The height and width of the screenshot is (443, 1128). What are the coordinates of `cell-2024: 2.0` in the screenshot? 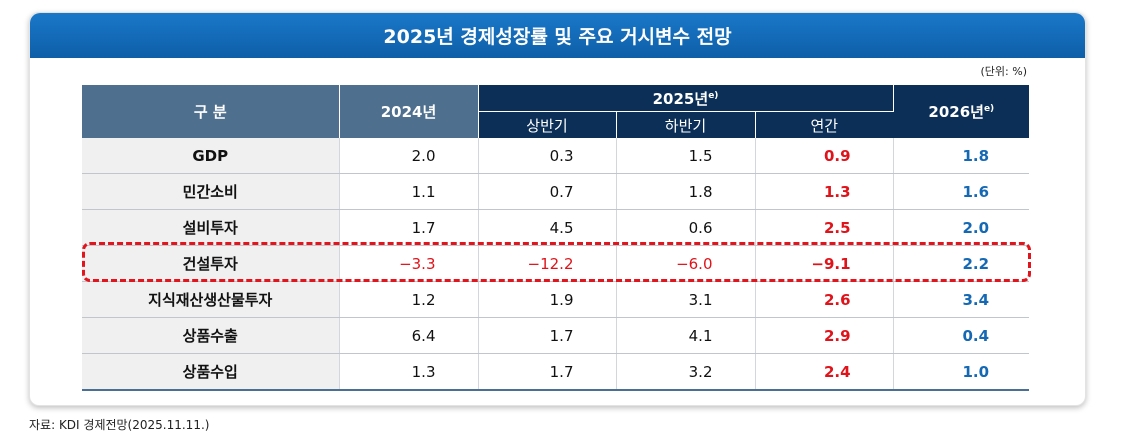 It's located at (409, 156).